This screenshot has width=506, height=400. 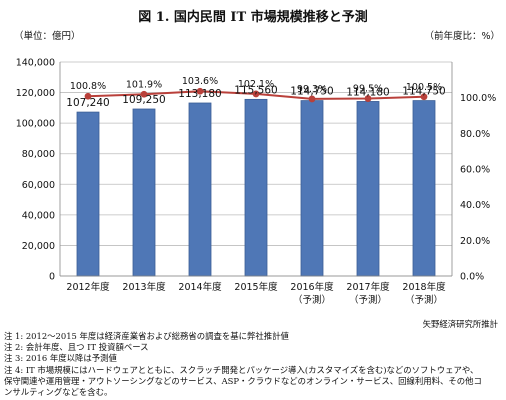 What do you see at coordinates (424, 87) in the screenshot?
I see `growth-value-label: 100.5%` at bounding box center [424, 87].